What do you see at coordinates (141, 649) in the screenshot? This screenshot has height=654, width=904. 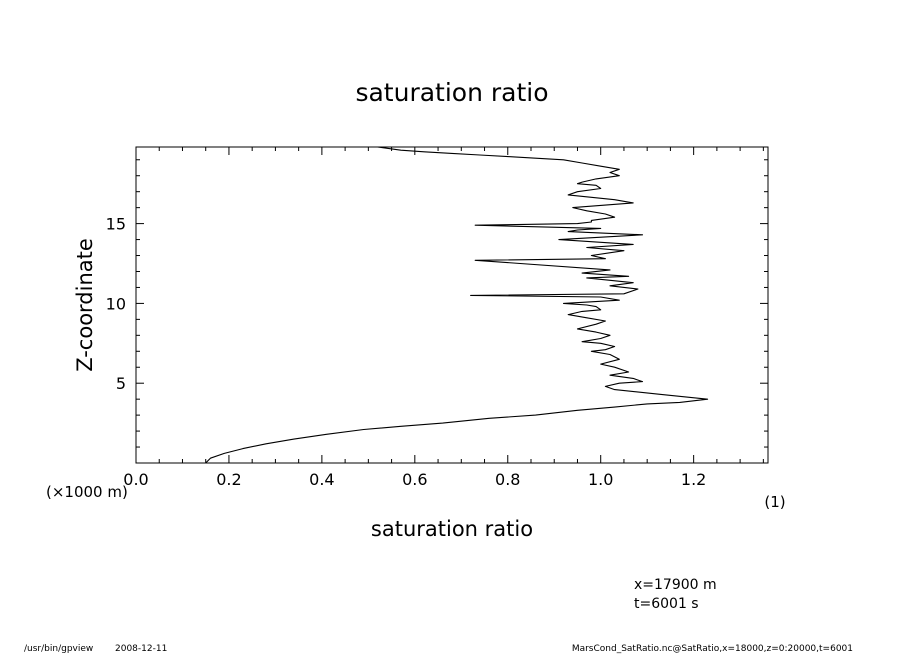 I see `footer-date: 2008-12-11` at bounding box center [141, 649].